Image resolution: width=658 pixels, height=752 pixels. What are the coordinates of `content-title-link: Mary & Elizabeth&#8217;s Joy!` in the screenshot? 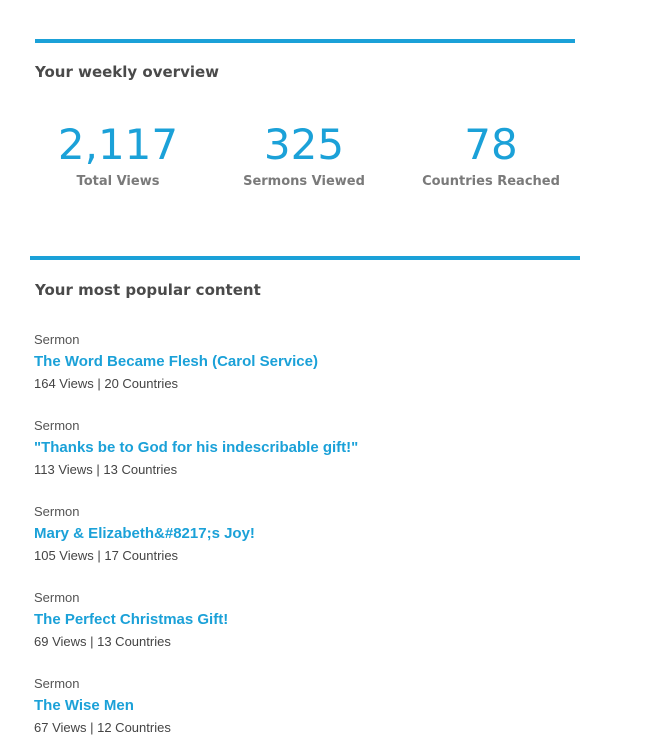 It's located at (144, 533).